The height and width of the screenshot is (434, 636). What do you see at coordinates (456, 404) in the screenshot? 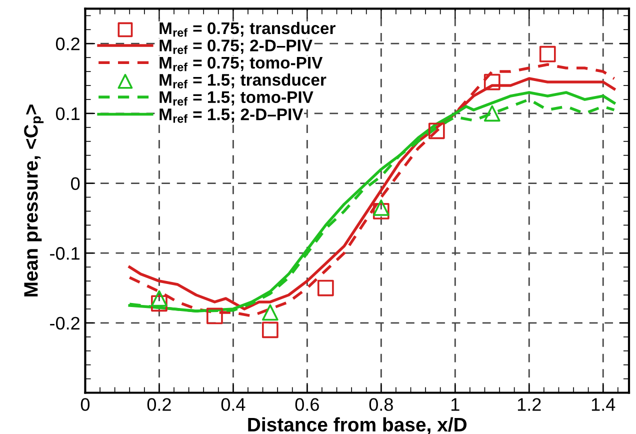
I see `x-tick-label: 1` at bounding box center [456, 404].